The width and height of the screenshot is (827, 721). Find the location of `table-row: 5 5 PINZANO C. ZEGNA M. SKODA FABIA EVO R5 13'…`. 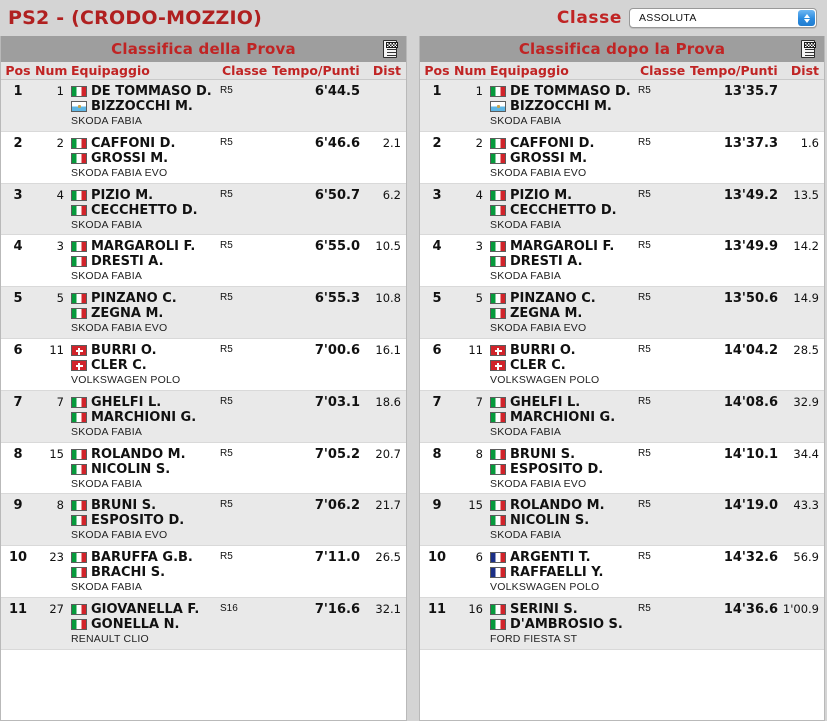

table-row: 5 5 PINZANO C. ZEGNA M. SKODA FABIA EVO R5 13'… is located at coordinates (622, 313).